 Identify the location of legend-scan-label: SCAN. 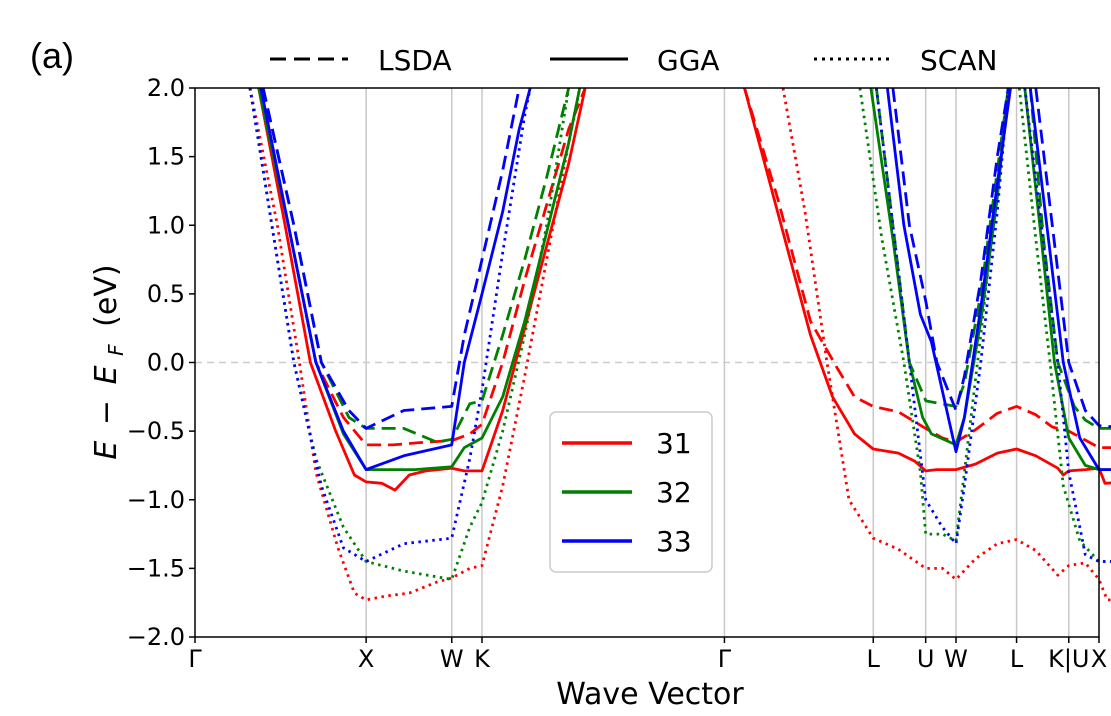
(958, 60).